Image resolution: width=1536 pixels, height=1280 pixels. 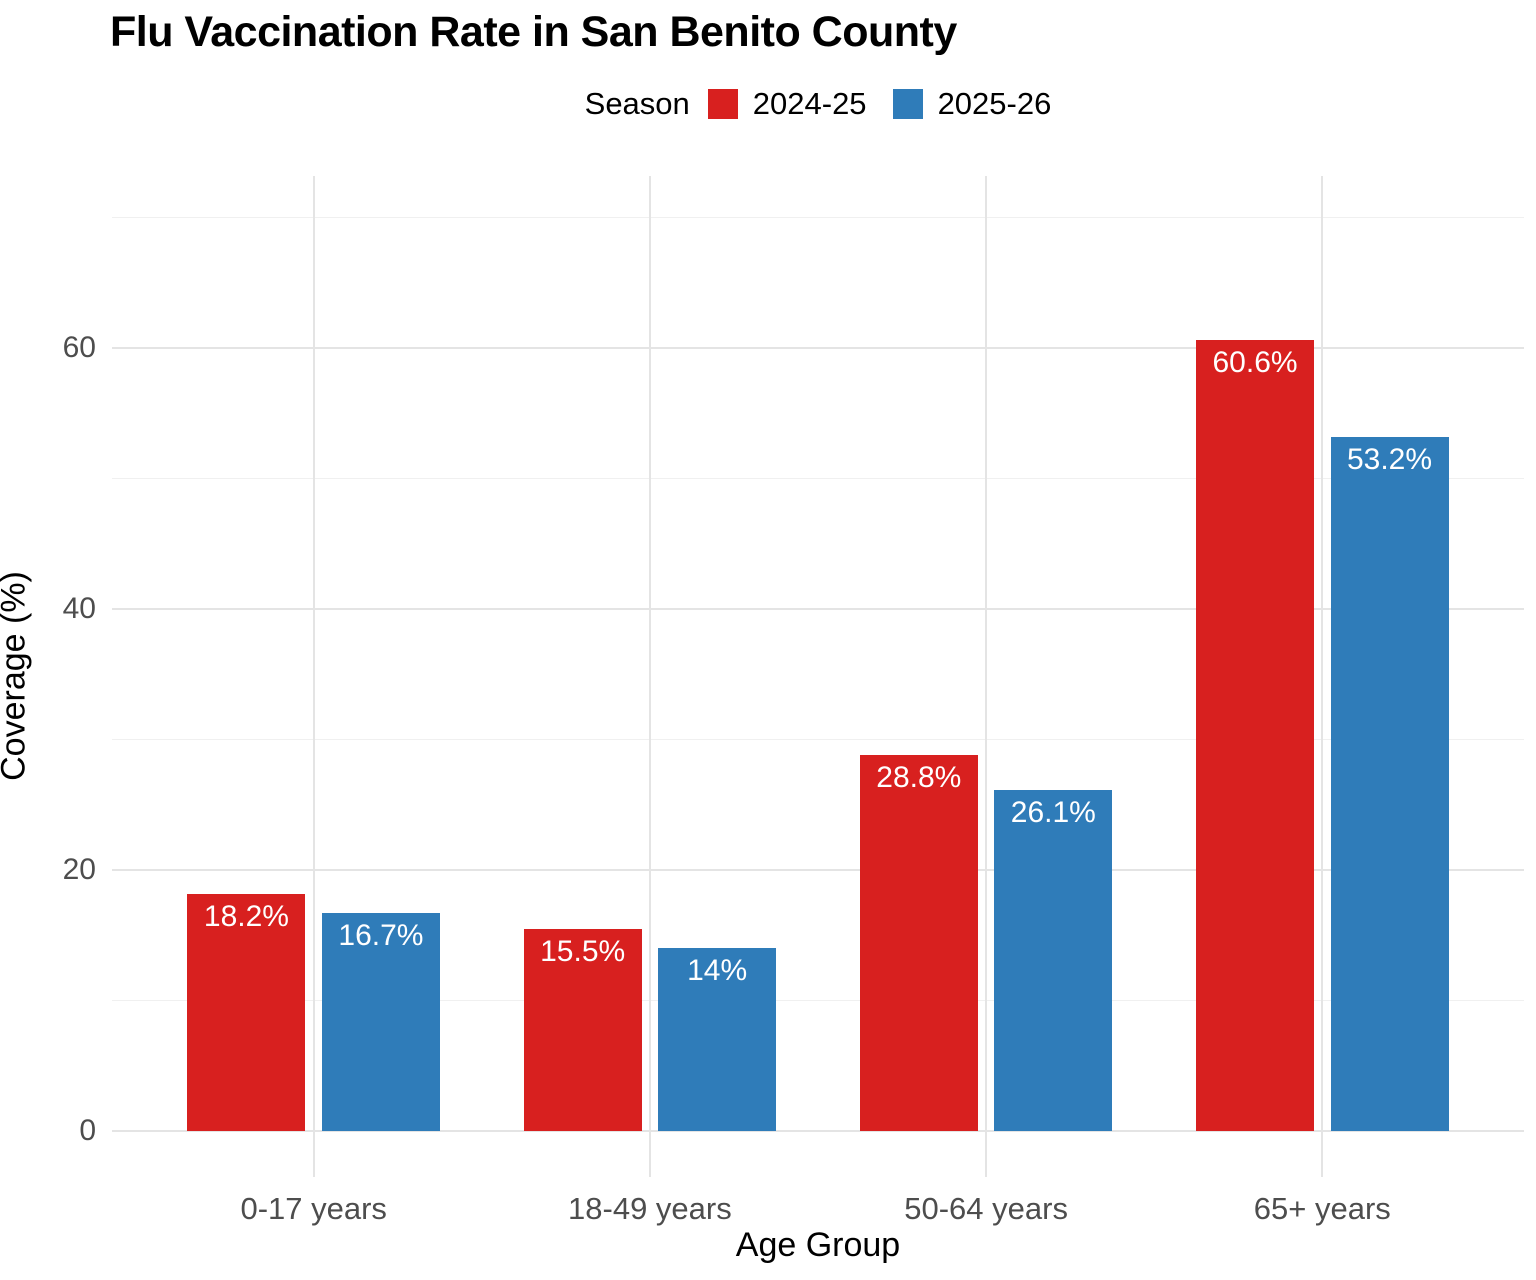 What do you see at coordinates (637, 103) in the screenshot?
I see `legend-title: Season` at bounding box center [637, 103].